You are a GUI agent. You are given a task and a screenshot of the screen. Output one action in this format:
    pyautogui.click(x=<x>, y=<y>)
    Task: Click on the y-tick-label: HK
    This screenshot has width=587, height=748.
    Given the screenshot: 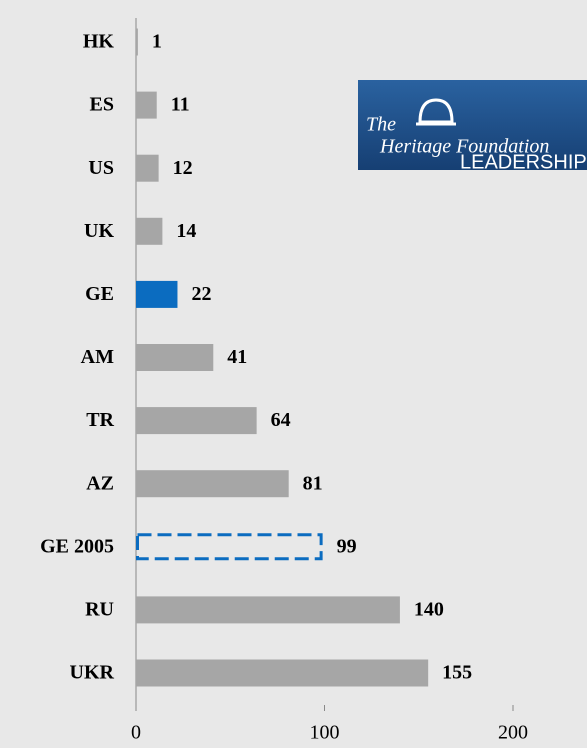 What is the action you would take?
    pyautogui.click(x=99, y=42)
    